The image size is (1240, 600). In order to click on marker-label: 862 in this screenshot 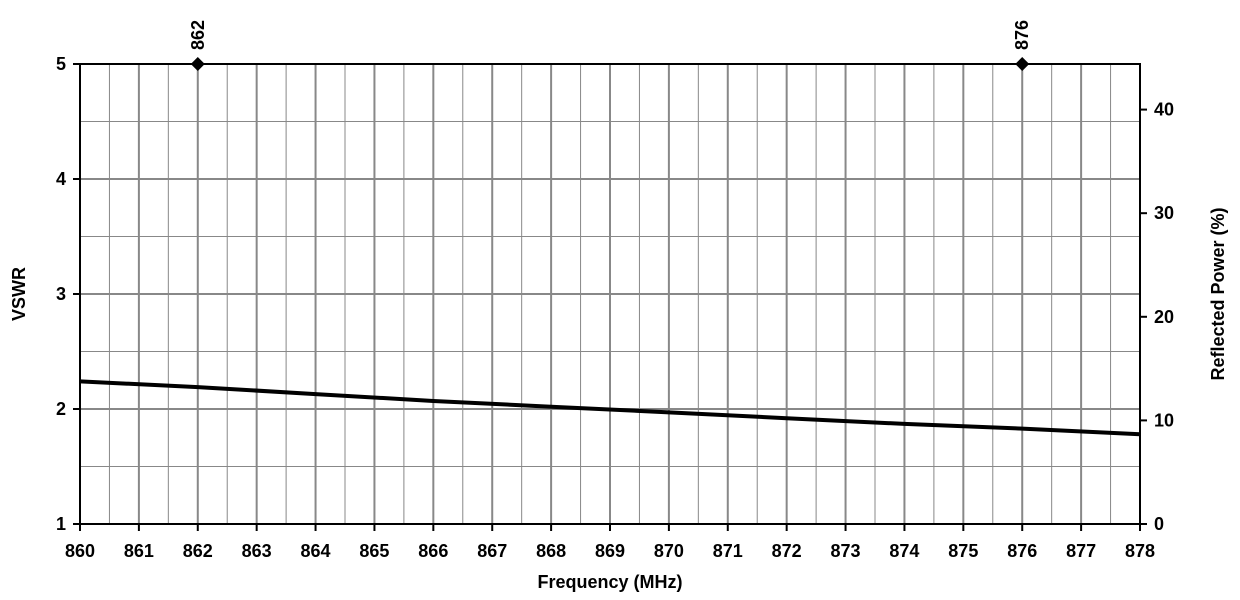, I will do `click(198, 35)`.